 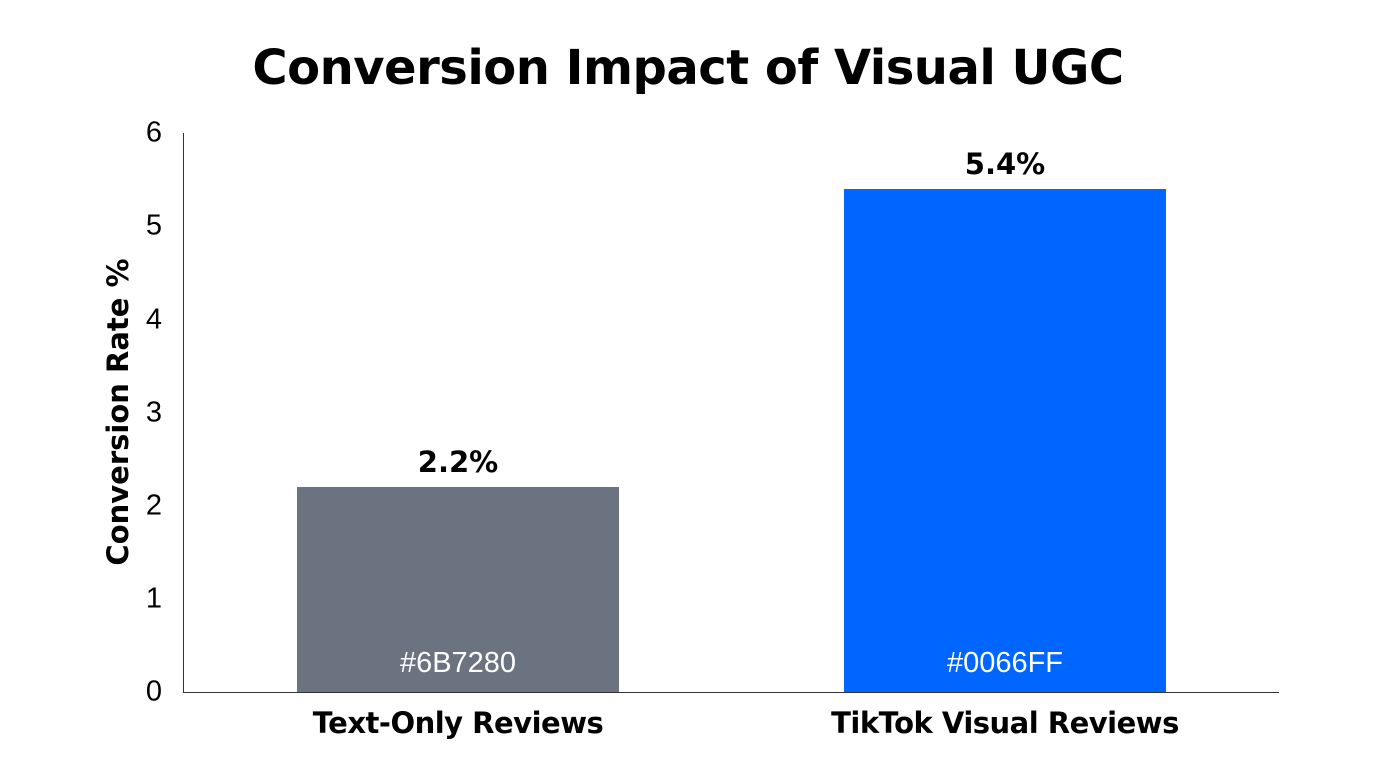 I want to click on y-tick: 6, so click(x=153, y=132).